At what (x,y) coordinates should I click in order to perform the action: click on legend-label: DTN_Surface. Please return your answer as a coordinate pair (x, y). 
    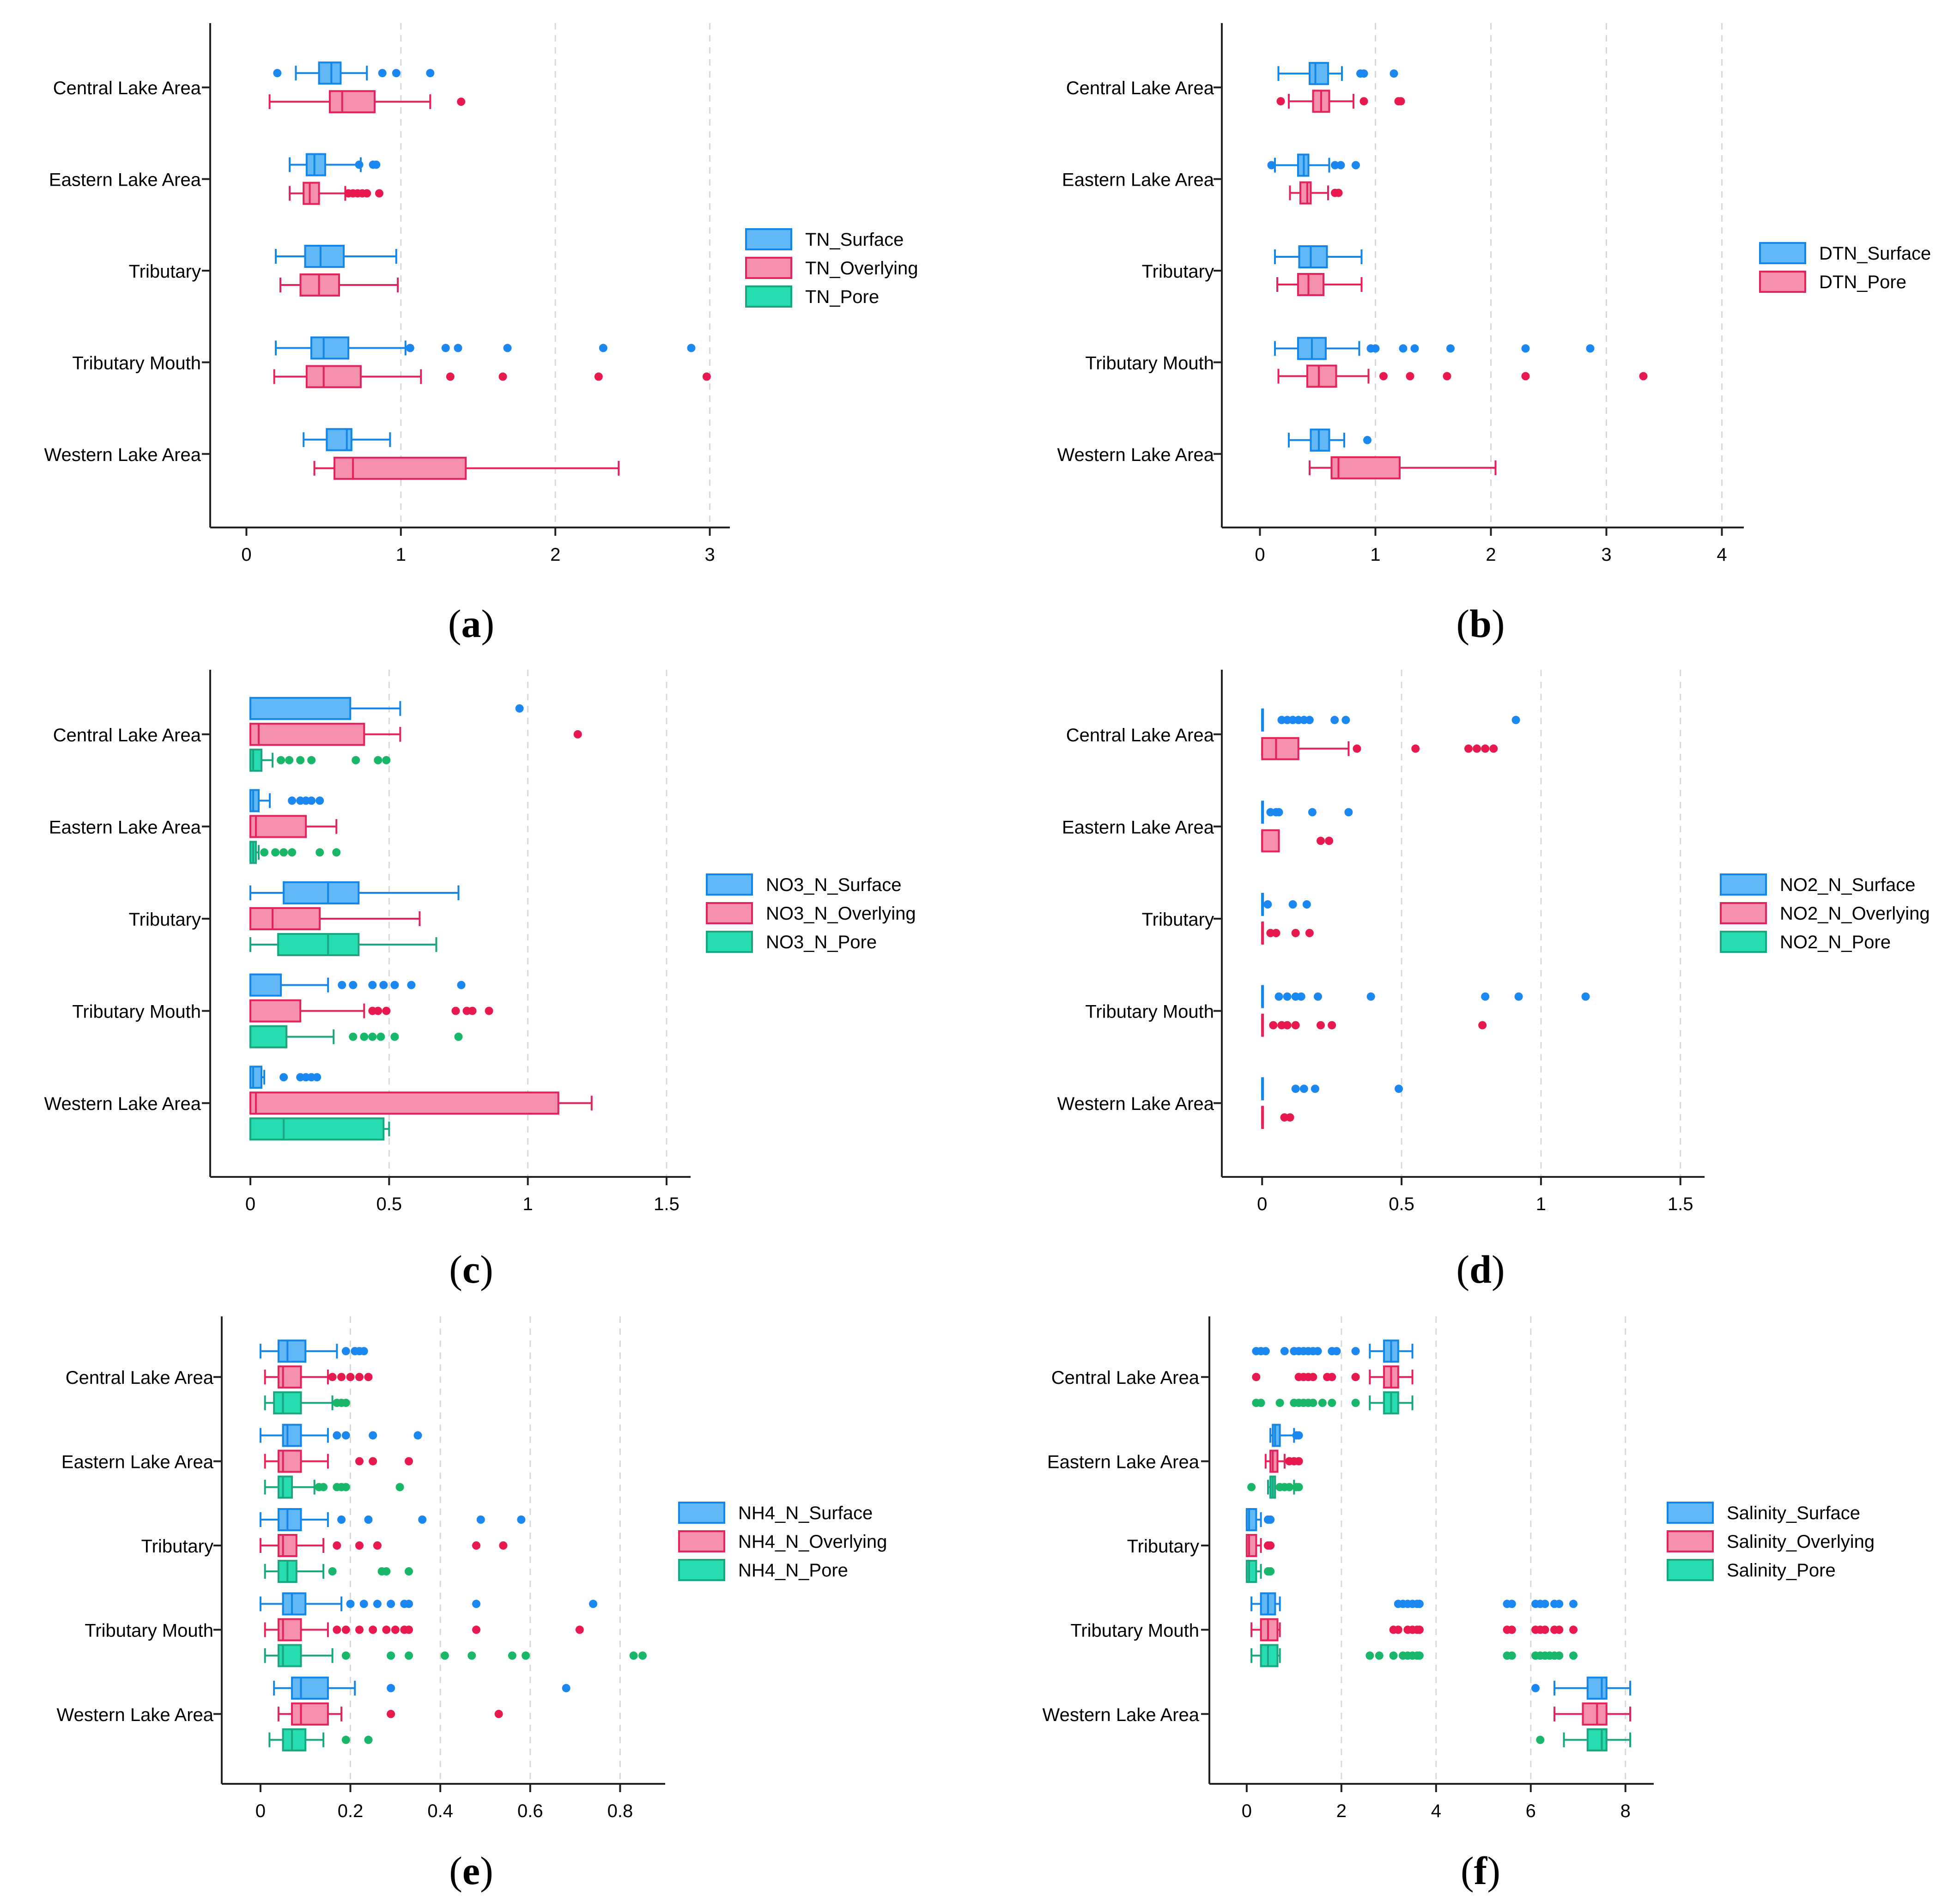
    Looking at the image, I should click on (1875, 253).